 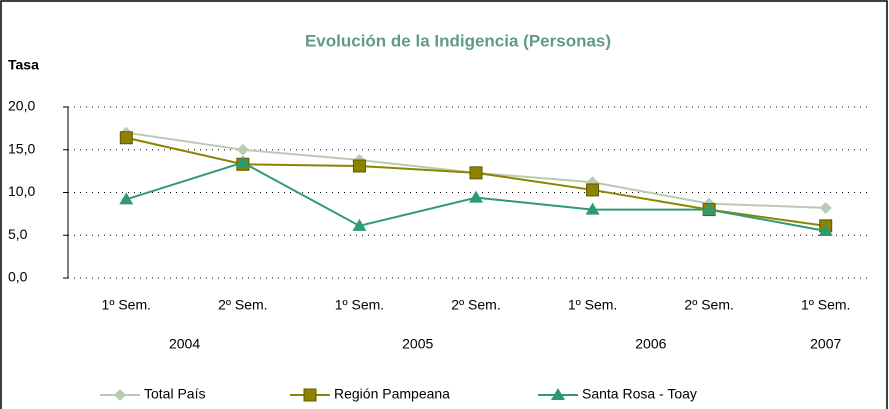 What do you see at coordinates (650, 344) in the screenshot?
I see `x-group-label: 2006` at bounding box center [650, 344].